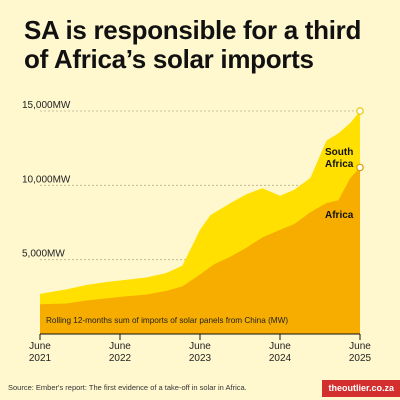 The width and height of the screenshot is (400, 400). I want to click on x-tick-label-year: 2021, so click(40, 358).